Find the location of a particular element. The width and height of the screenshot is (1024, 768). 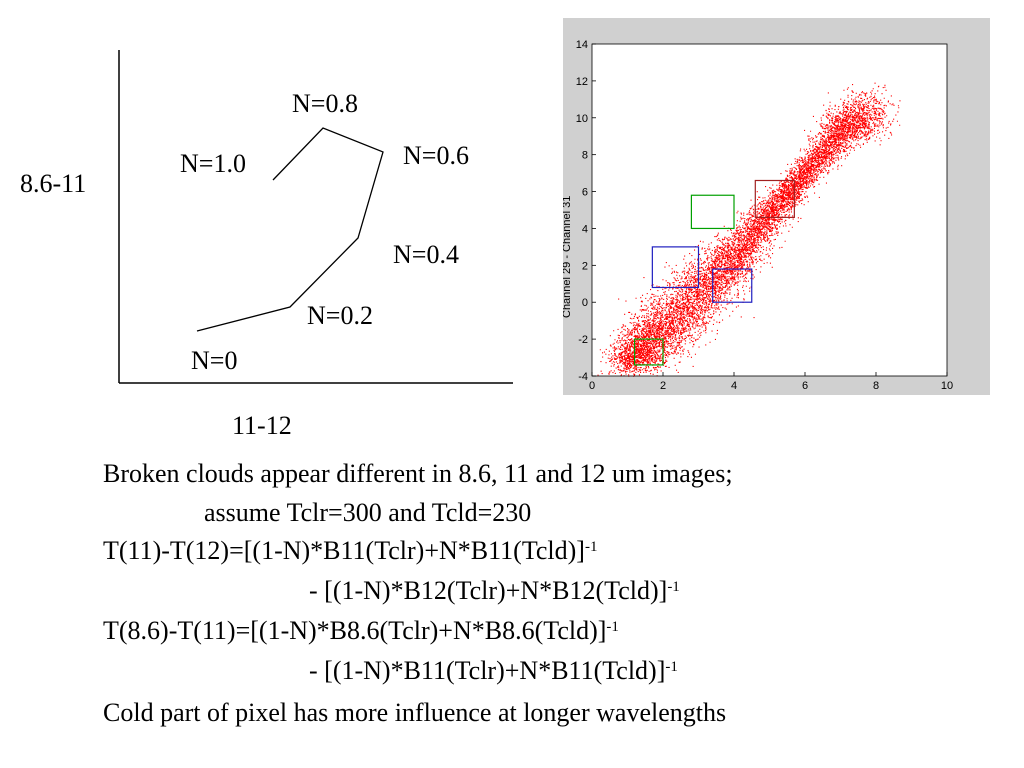

x-tick-label: 10 is located at coordinates (947, 386).